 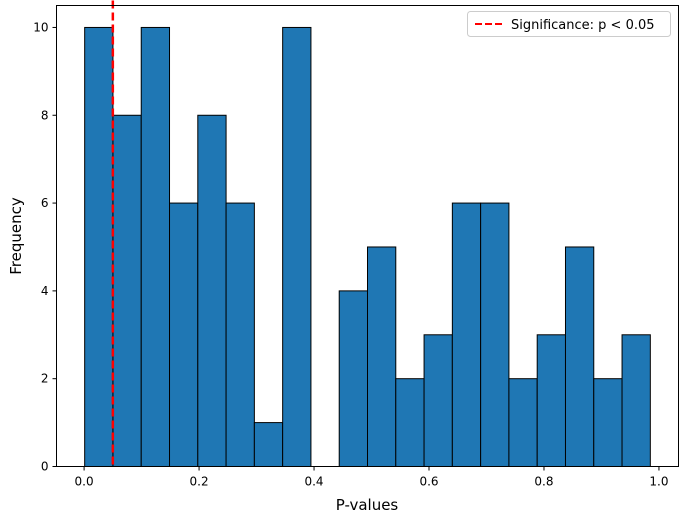 I want to click on legend: Significance: p < 0.05, so click(x=569, y=24).